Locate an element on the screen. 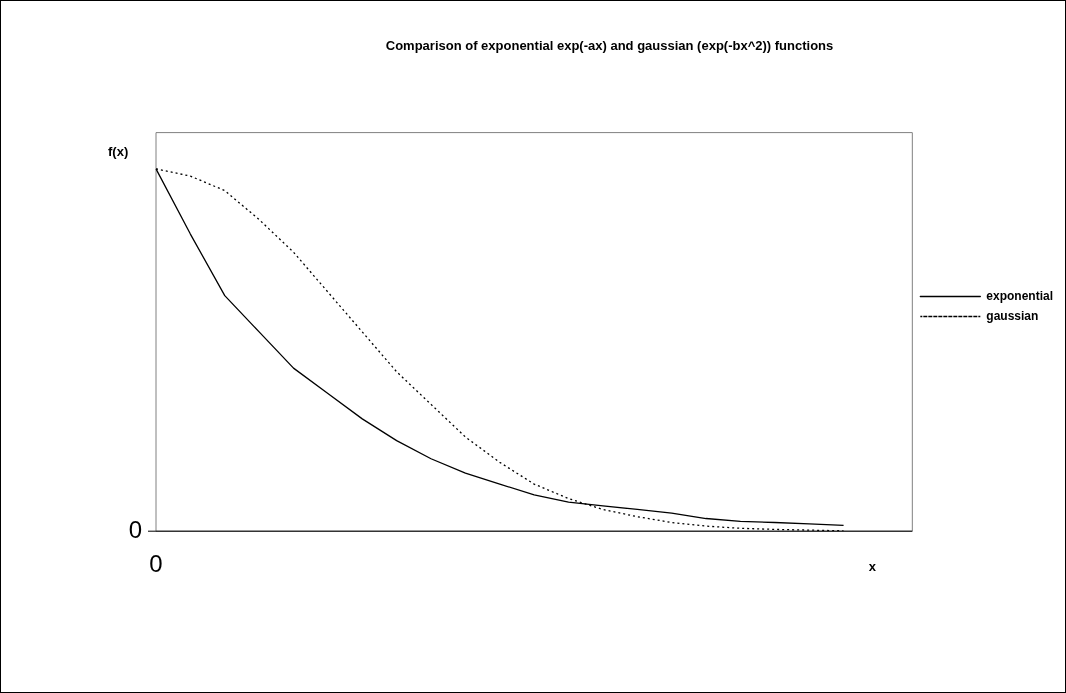  y-axis-title: f(x) is located at coordinates (118, 152).